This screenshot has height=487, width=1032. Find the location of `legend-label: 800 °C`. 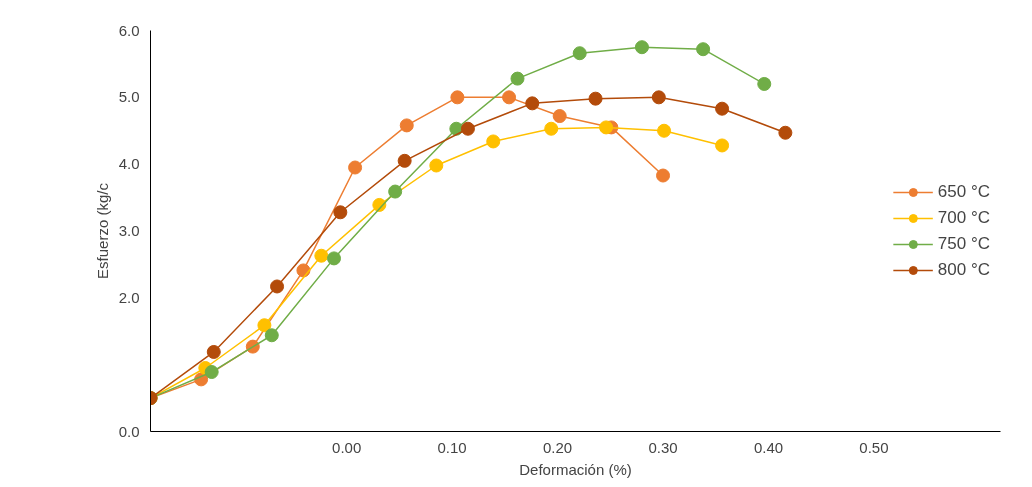

legend-label: 800 °C is located at coordinates (963, 269).